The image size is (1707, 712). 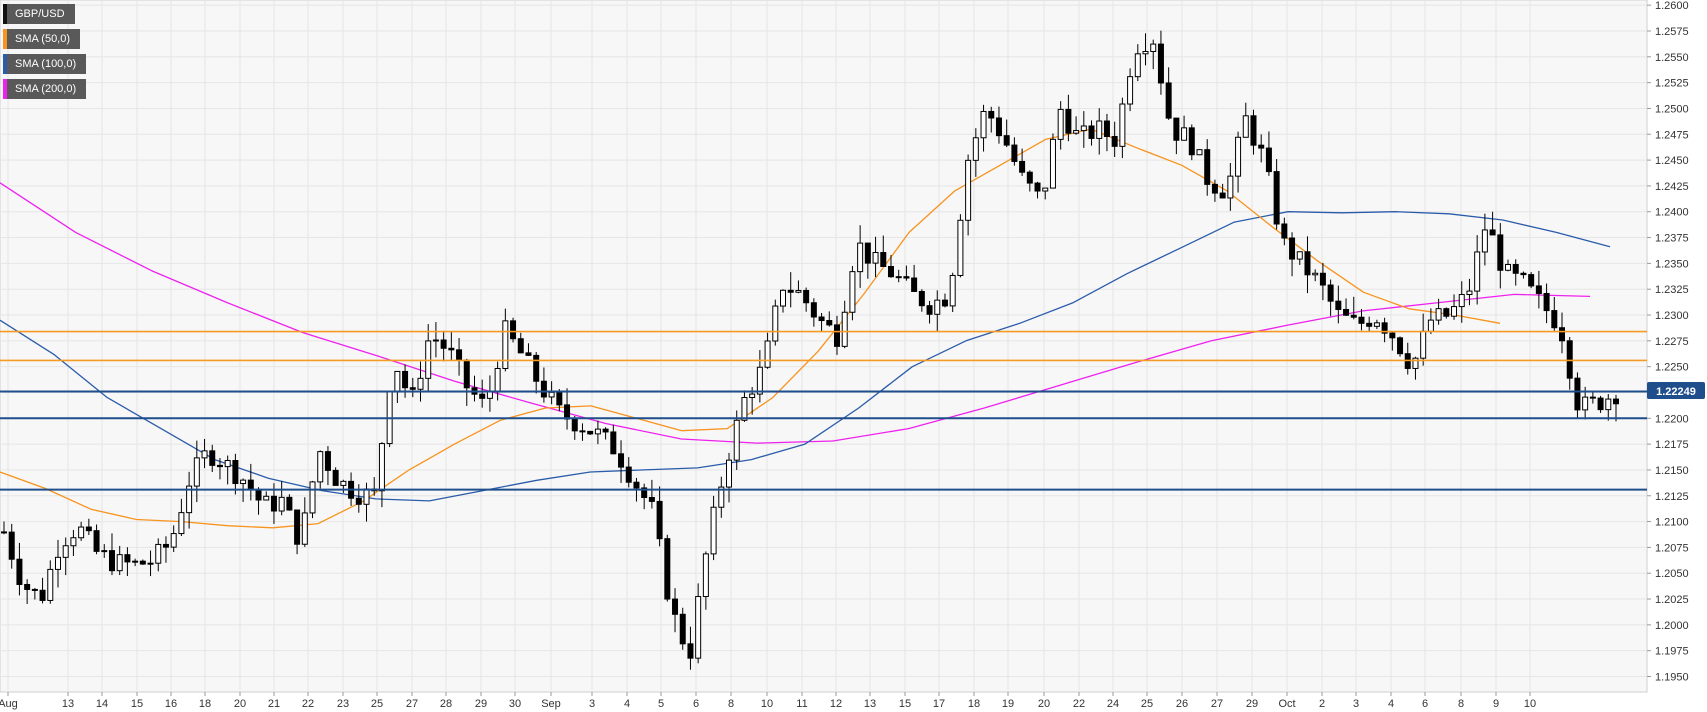 I want to click on x-tick-label: 27, so click(x=412, y=704).